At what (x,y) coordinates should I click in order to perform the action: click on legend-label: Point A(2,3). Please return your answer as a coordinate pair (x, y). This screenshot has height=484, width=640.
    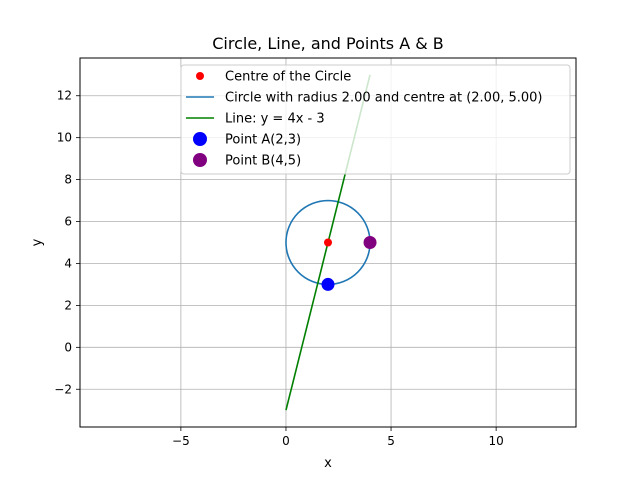
    Looking at the image, I should click on (263, 140).